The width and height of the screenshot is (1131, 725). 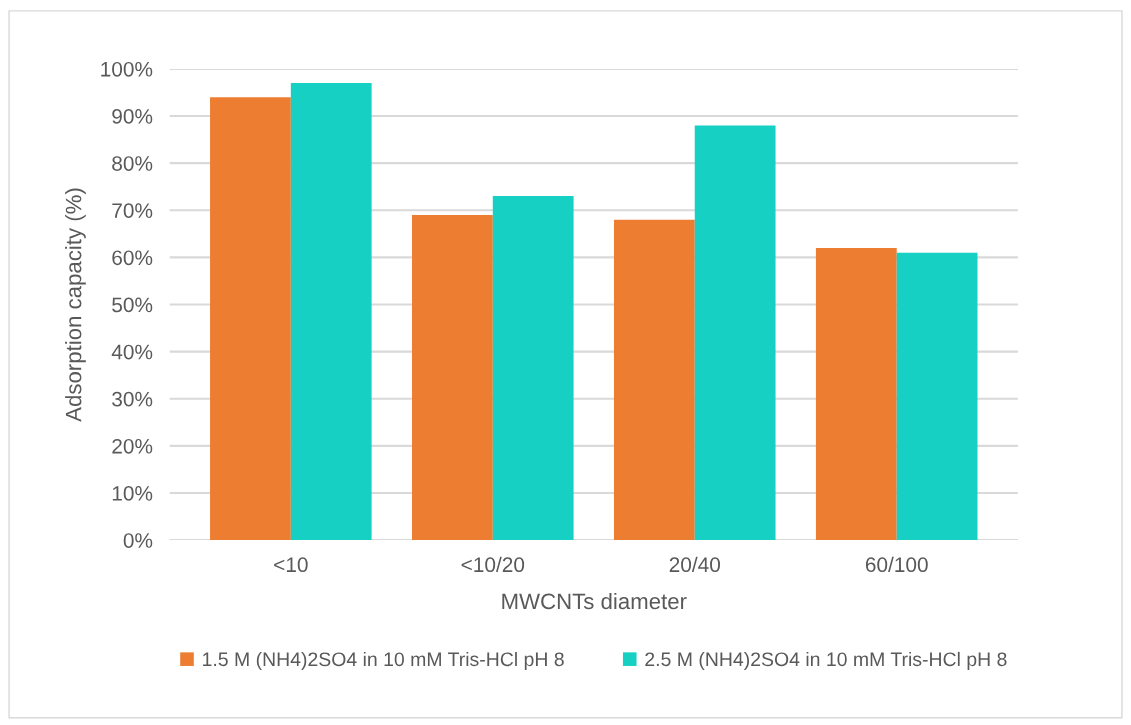 I want to click on x-tick-label: <10/20, so click(x=493, y=564).